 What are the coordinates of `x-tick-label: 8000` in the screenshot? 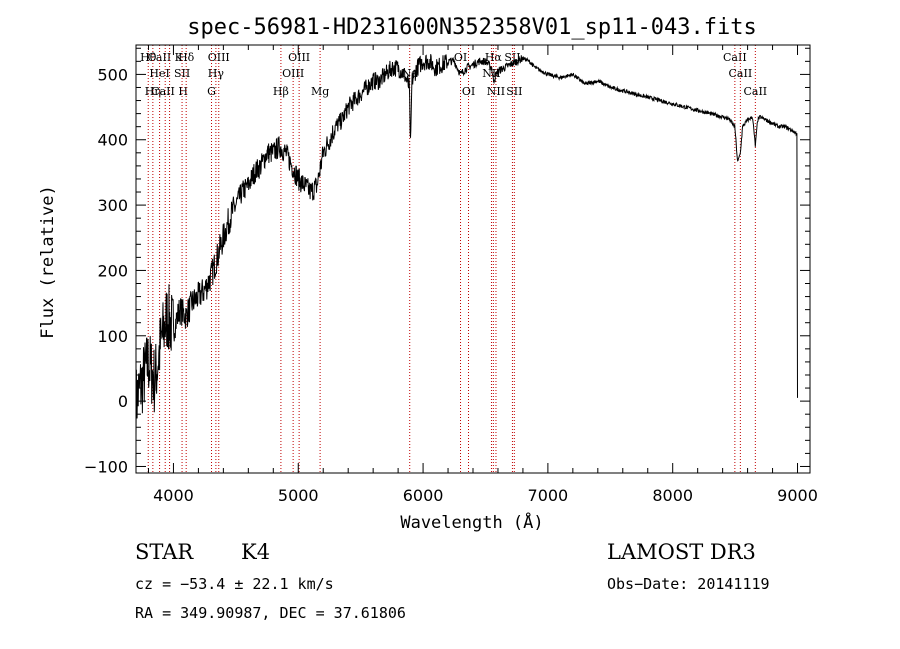 It's located at (672, 495).